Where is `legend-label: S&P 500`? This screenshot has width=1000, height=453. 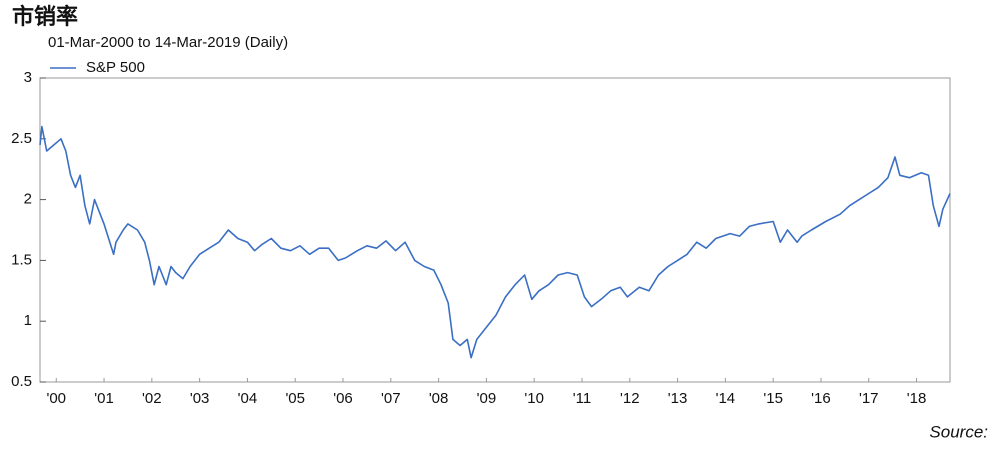
legend-label: S&P 500 is located at coordinates (115, 67).